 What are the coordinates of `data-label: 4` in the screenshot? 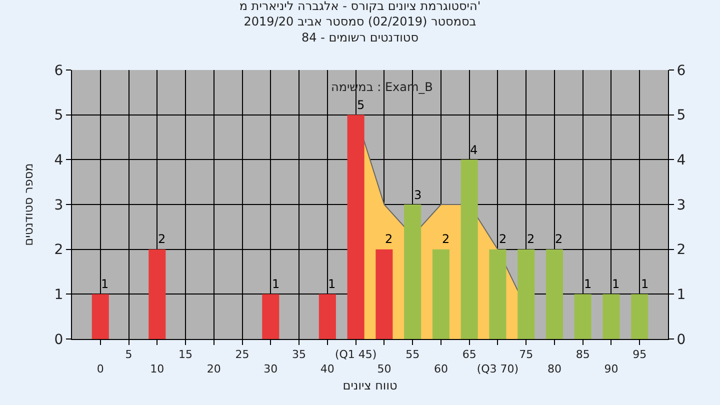 It's located at (474, 150).